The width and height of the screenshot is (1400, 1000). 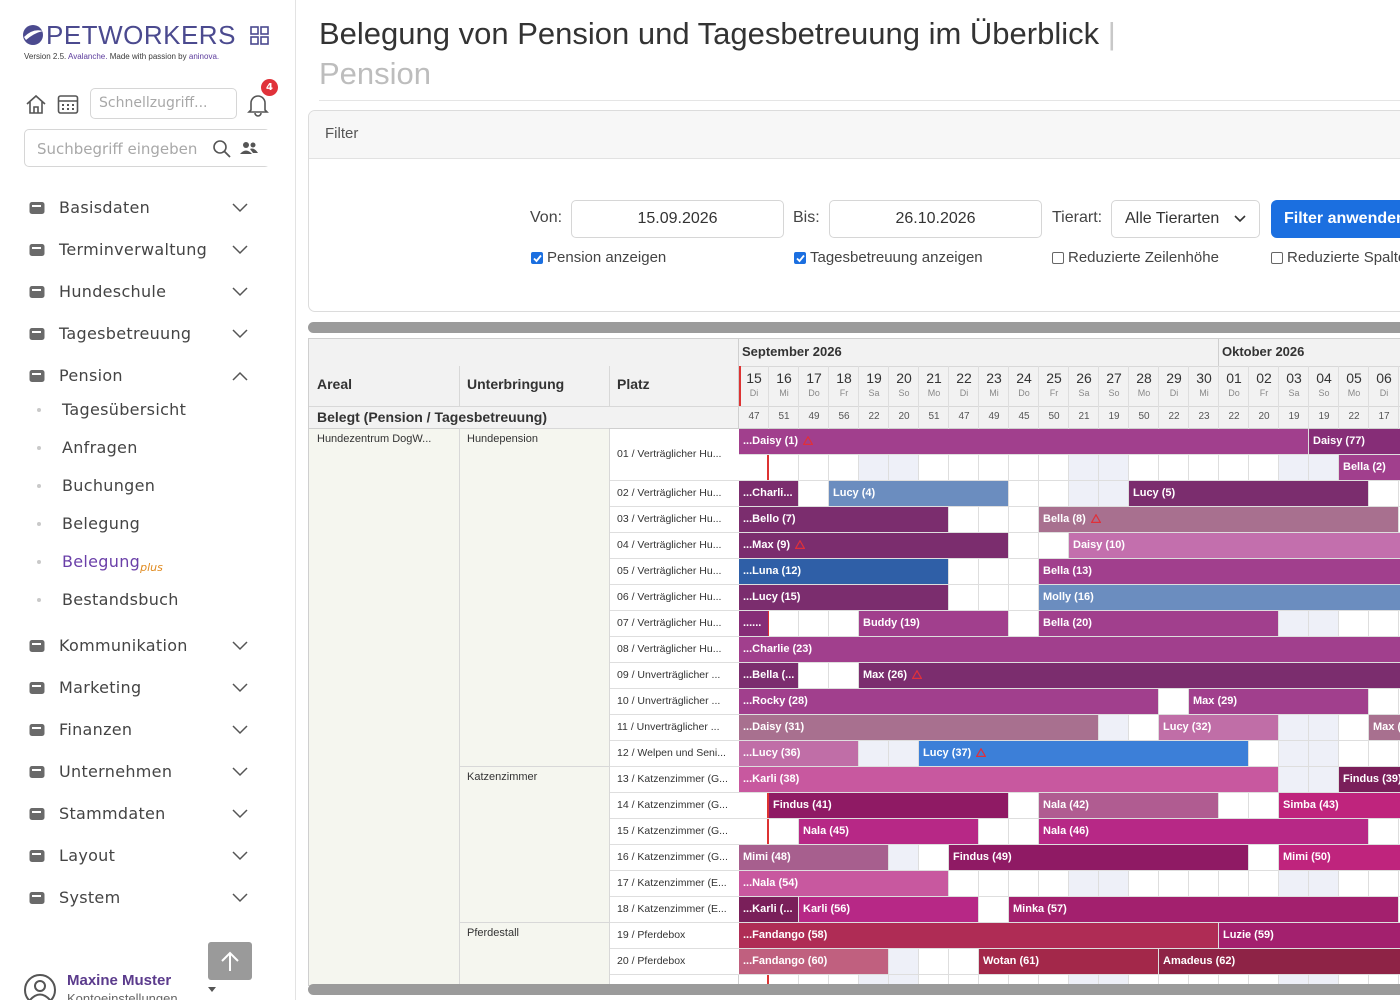 What do you see at coordinates (888, 831) in the screenshot?
I see `booking-bar: Nala (45)` at bounding box center [888, 831].